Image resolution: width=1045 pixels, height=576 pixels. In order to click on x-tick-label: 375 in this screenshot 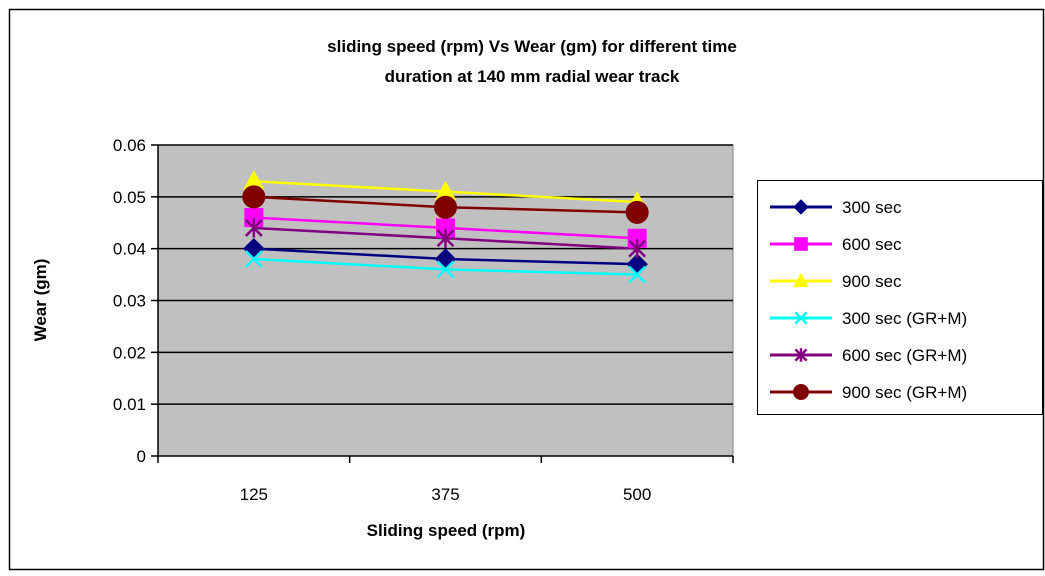, I will do `click(445, 494)`.